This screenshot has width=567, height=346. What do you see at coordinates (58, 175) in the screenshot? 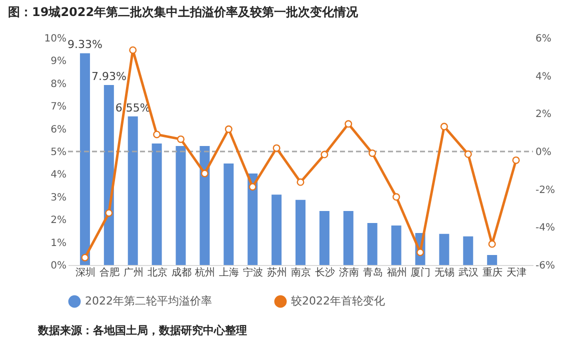
I see `y-tick-label: 4%` at bounding box center [58, 175].